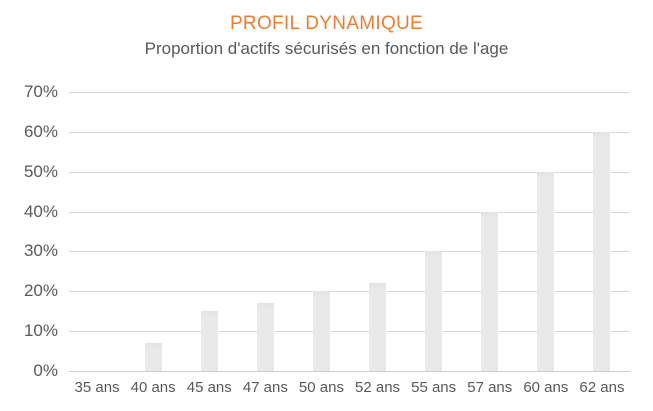 The height and width of the screenshot is (411, 653). What do you see at coordinates (349, 371) in the screenshot?
I see `x-axis-line` at bounding box center [349, 371].